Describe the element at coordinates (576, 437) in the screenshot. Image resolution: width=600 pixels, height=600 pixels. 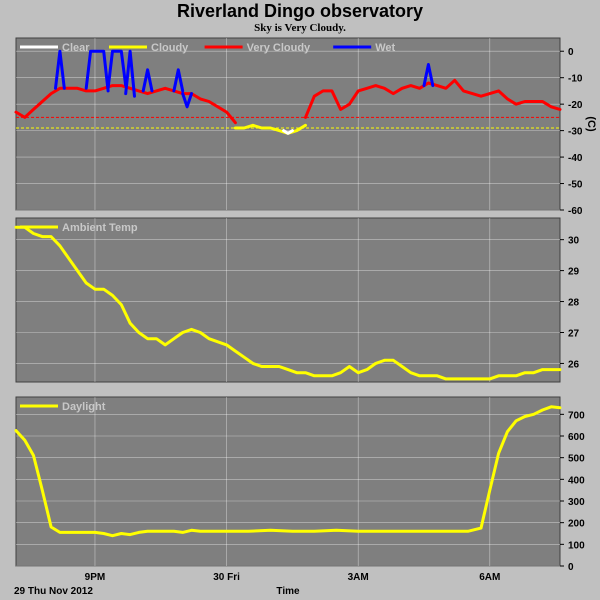
I see `y-tick-label: 600` at that location.